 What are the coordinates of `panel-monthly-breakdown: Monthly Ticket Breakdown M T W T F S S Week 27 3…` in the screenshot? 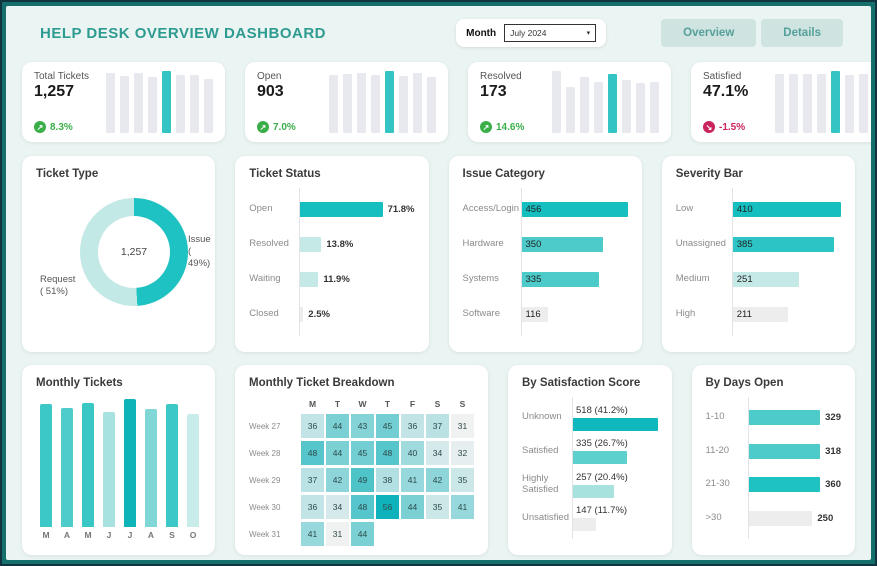 It's located at (361, 460).